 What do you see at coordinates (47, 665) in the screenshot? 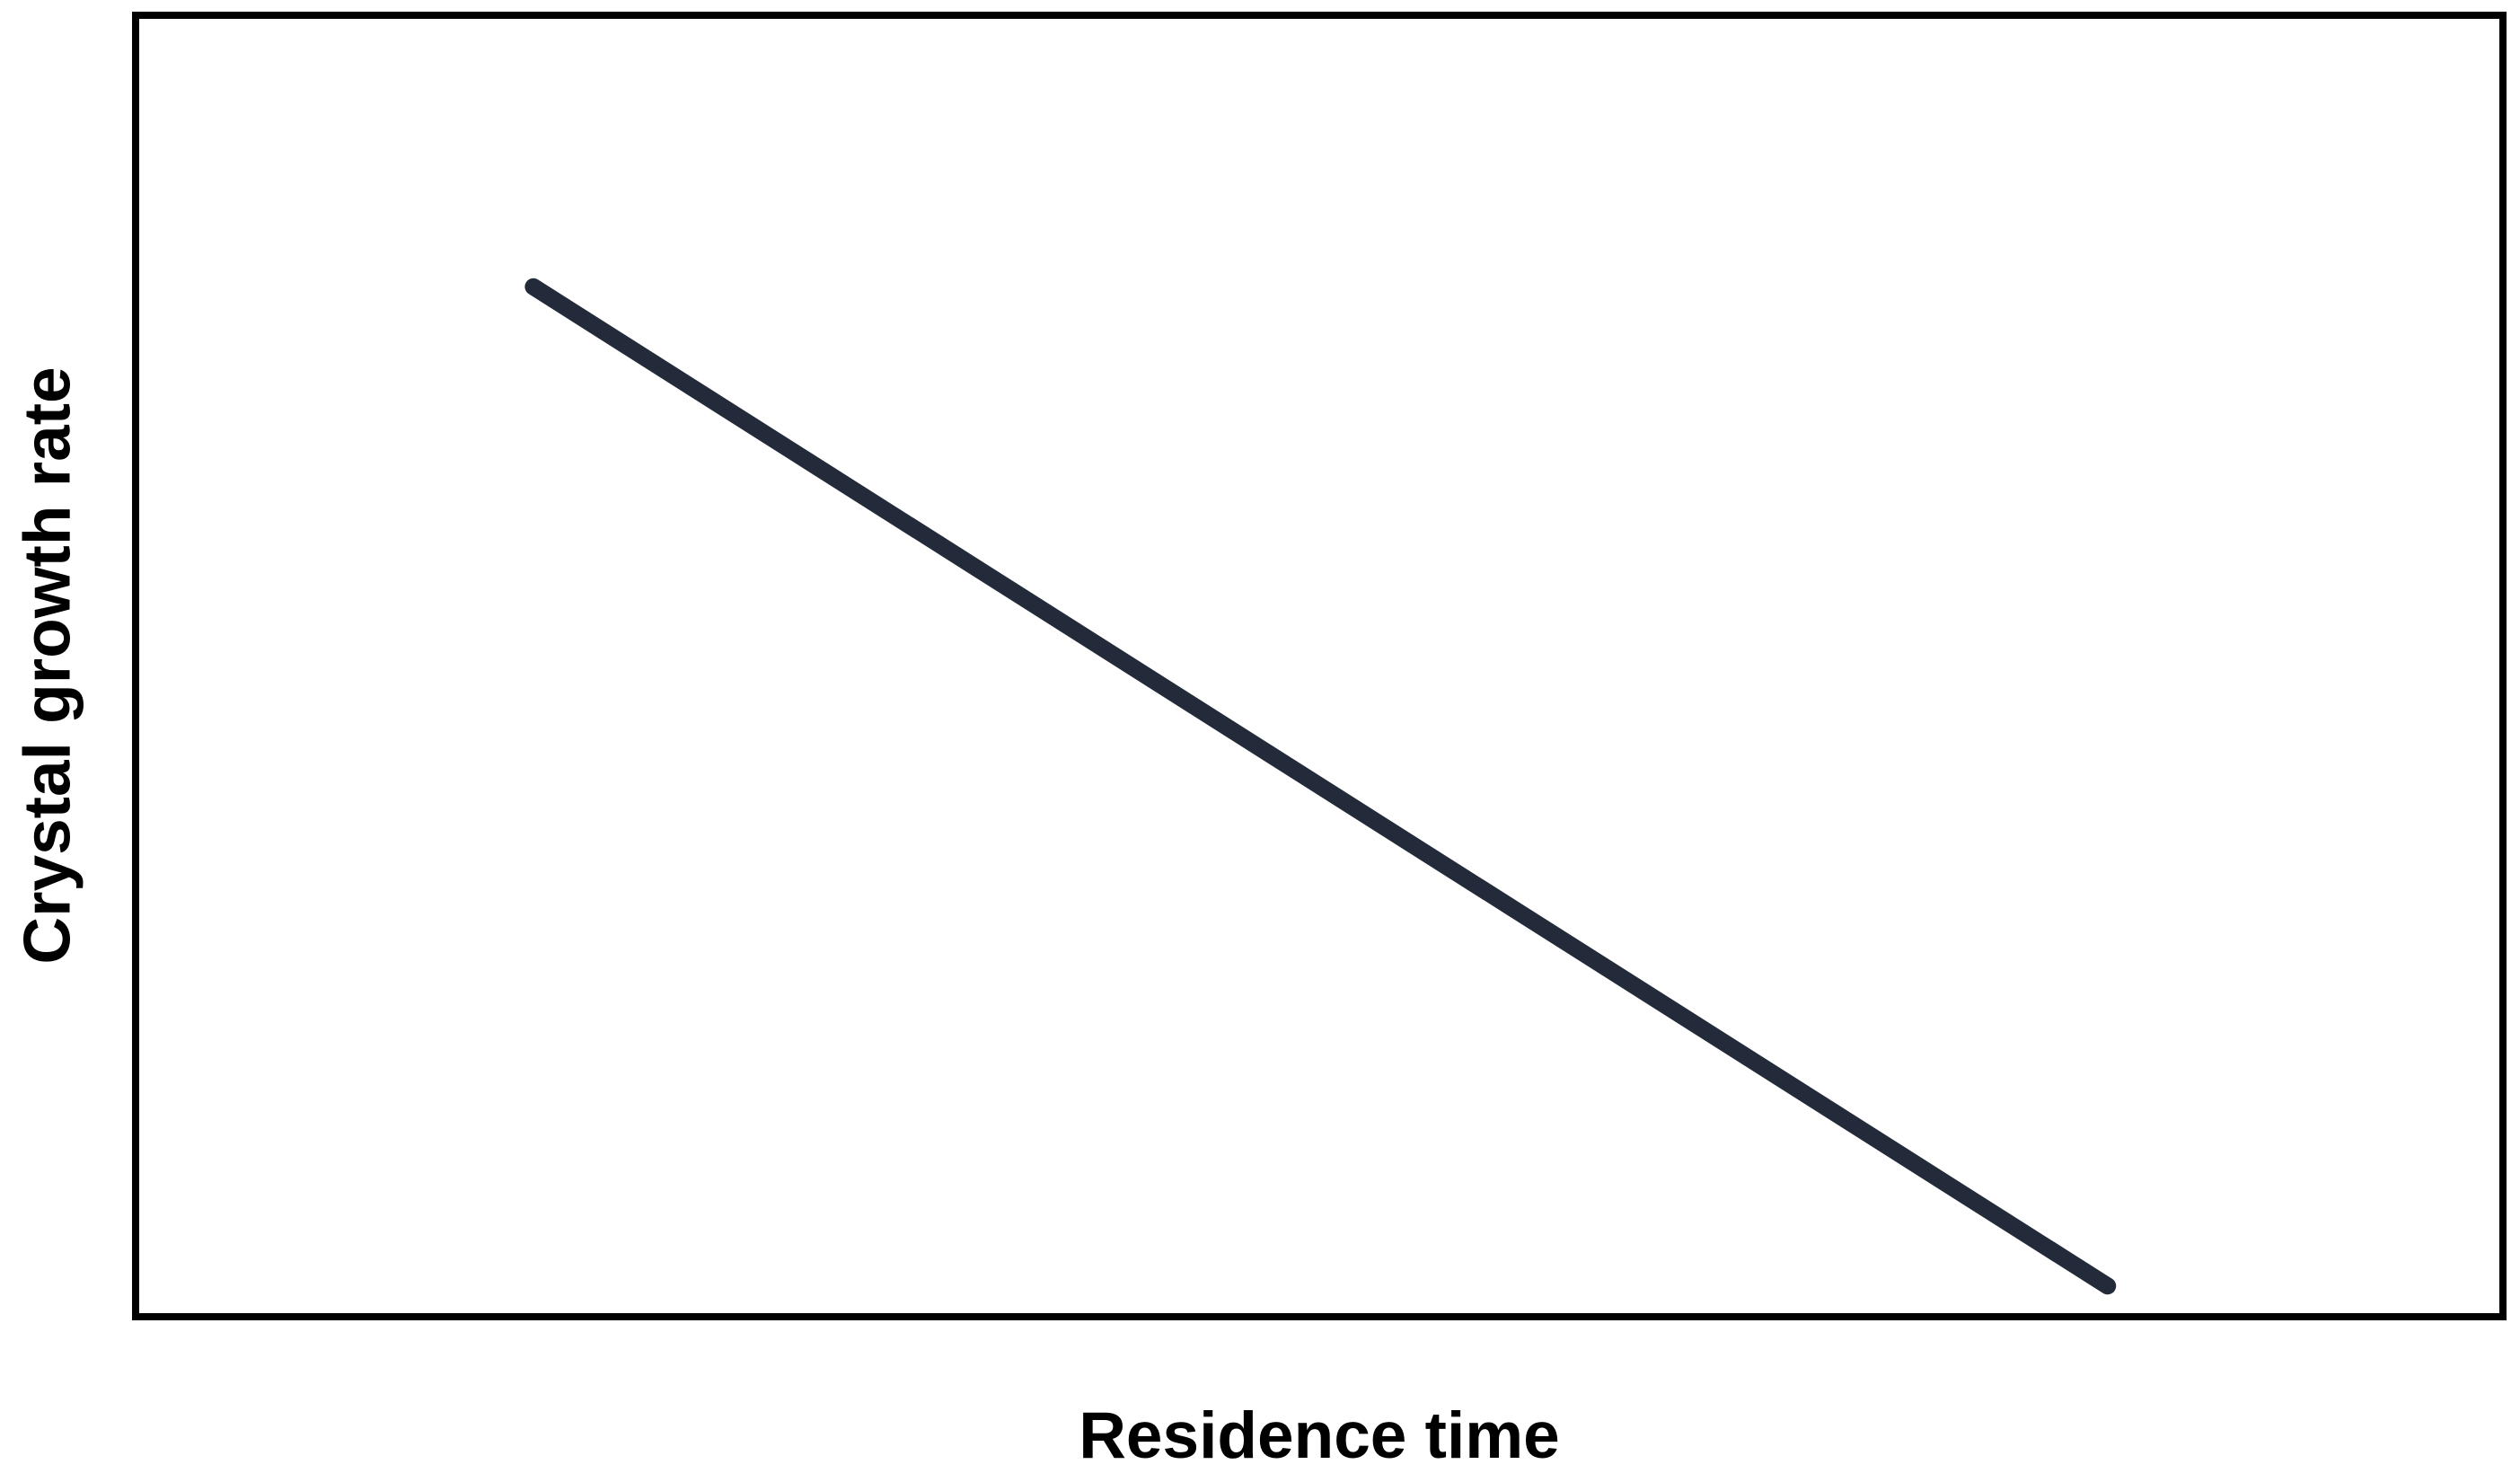
I see `y-axis-label: Crystal growth rate` at bounding box center [47, 665].